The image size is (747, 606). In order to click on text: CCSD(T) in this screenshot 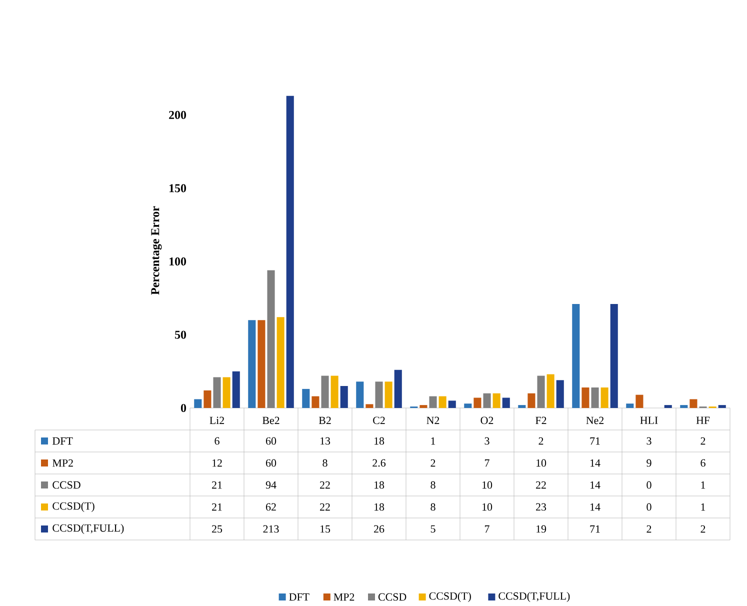, I will do `click(450, 597)`.